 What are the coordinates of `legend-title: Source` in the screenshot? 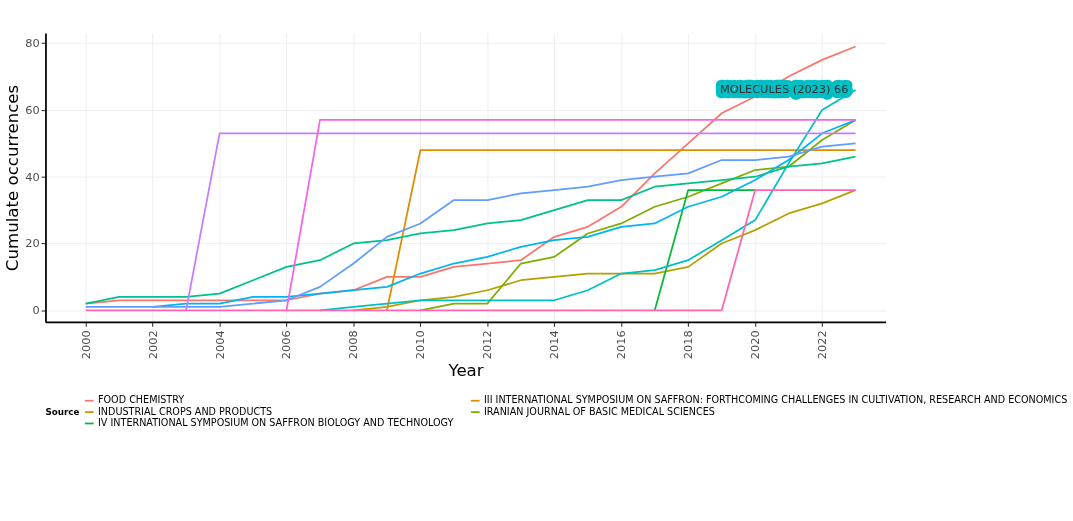 It's located at (62, 411).